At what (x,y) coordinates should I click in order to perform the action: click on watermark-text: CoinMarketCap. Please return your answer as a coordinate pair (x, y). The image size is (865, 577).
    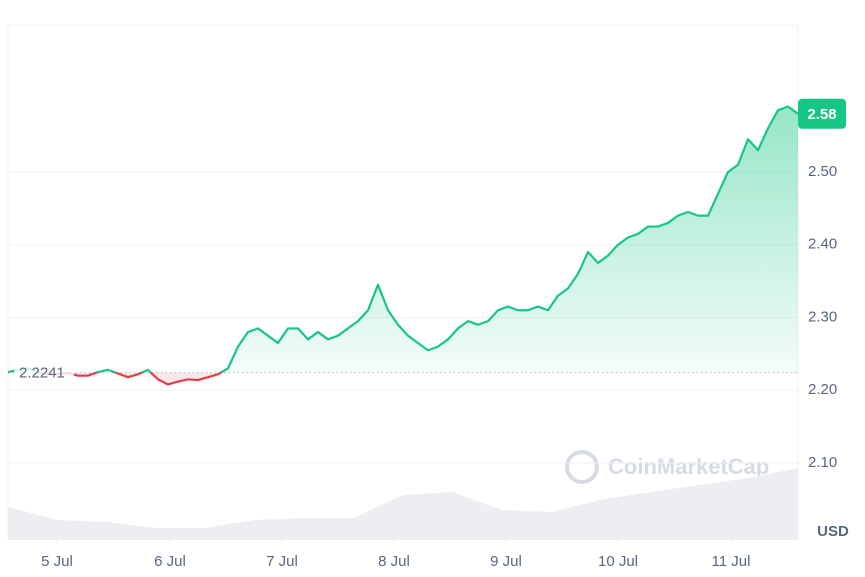
    Looking at the image, I should click on (688, 466).